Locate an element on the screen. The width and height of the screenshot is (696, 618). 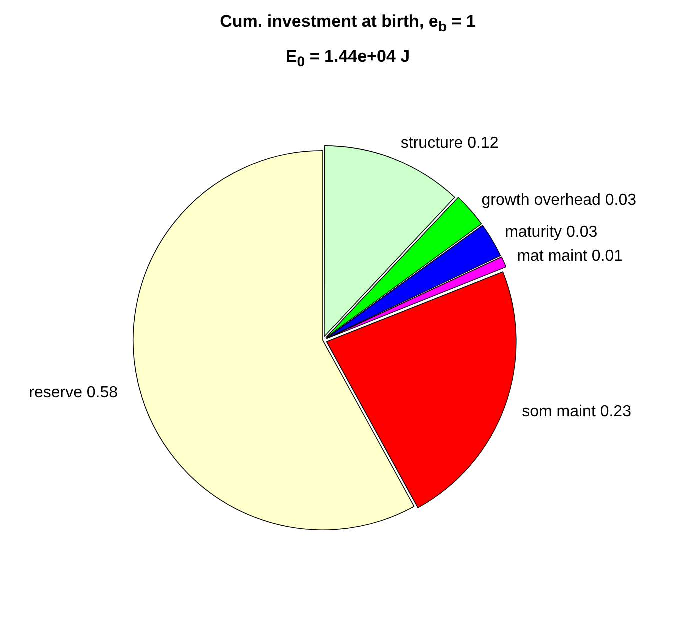
chart-subtitle: E$_{0}$ = 1.44e+04 J is located at coordinates (348, 58).